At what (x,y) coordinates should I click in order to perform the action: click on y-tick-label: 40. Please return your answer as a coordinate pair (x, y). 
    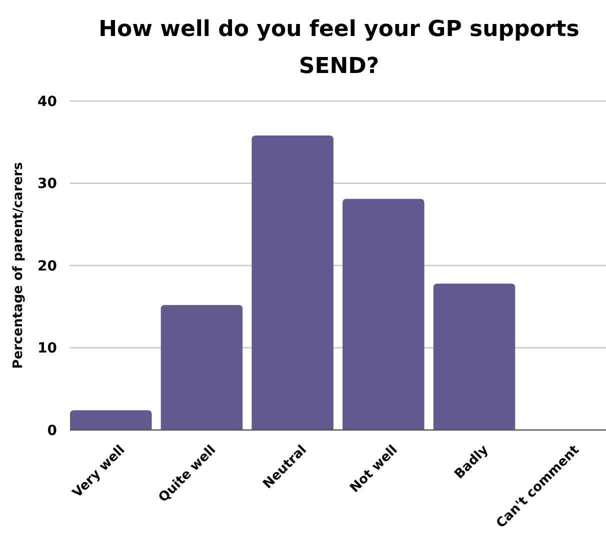
    Looking at the image, I should click on (48, 102).